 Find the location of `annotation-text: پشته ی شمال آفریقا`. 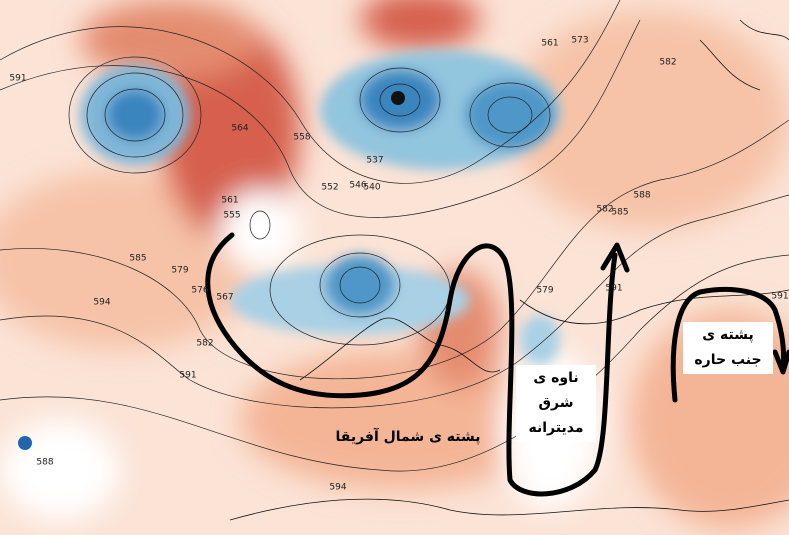

annotation-text: پشته ی شمال آفریقا is located at coordinates (408, 436).